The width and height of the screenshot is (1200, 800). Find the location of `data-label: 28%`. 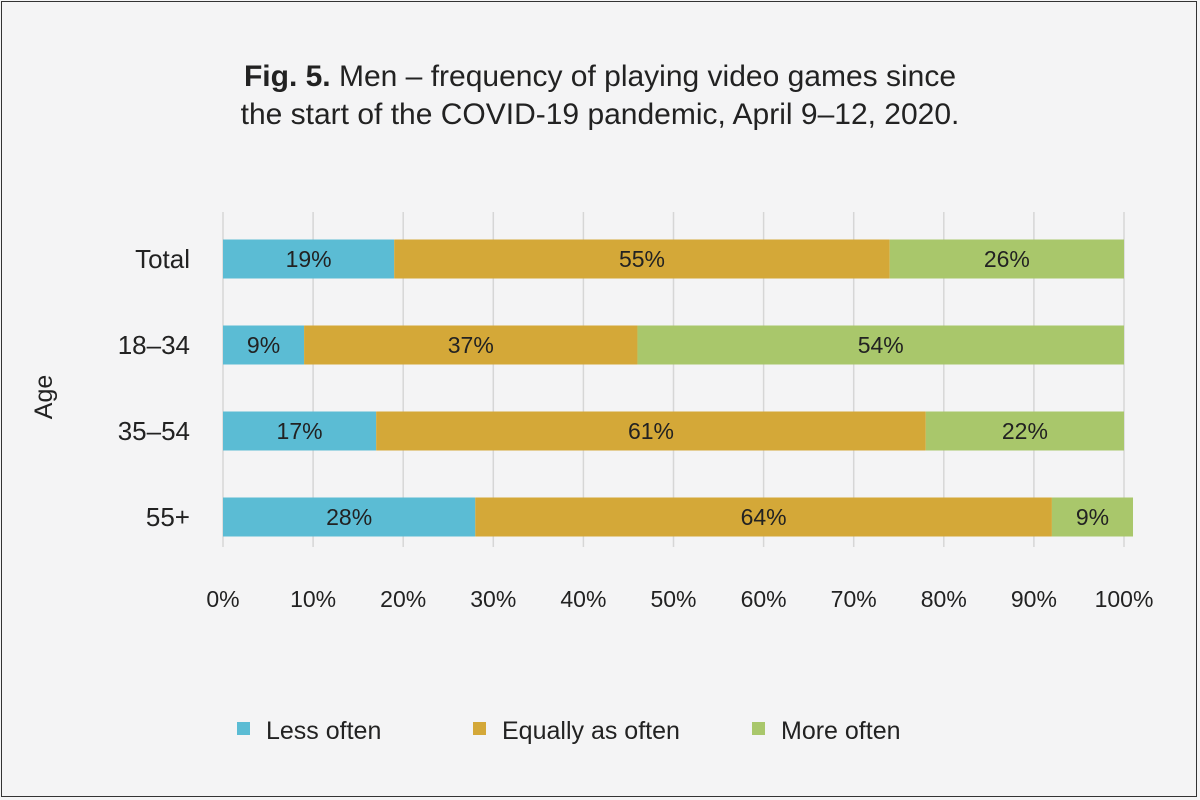

data-label: 28% is located at coordinates (349, 517).